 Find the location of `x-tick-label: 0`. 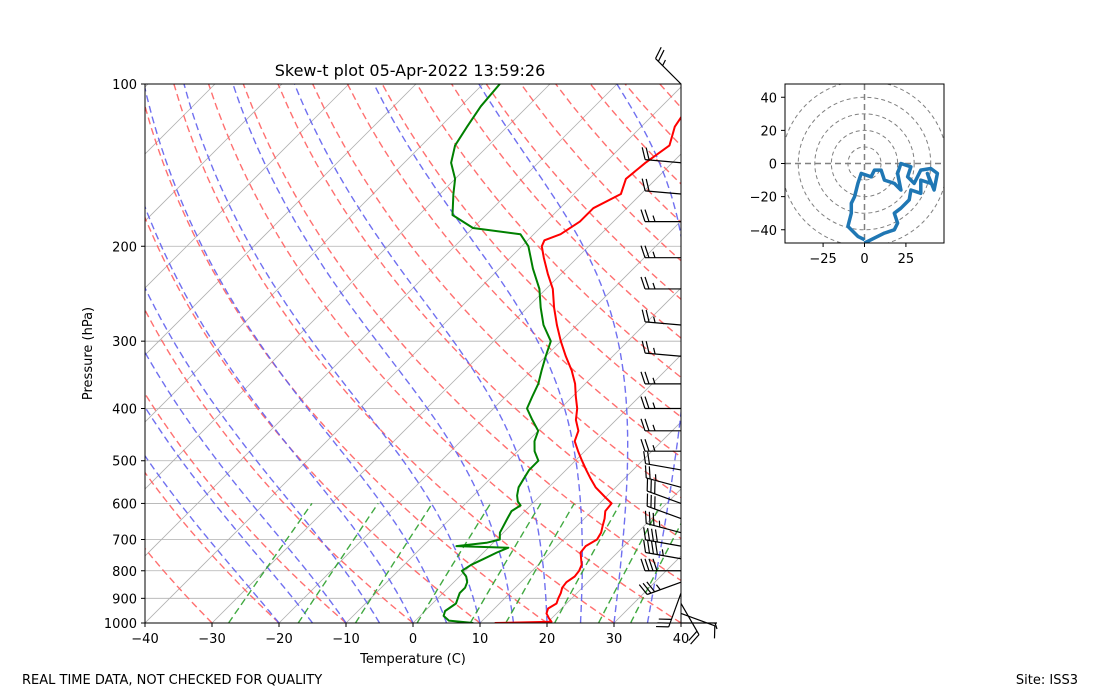

x-tick-label: 0 is located at coordinates (413, 639).